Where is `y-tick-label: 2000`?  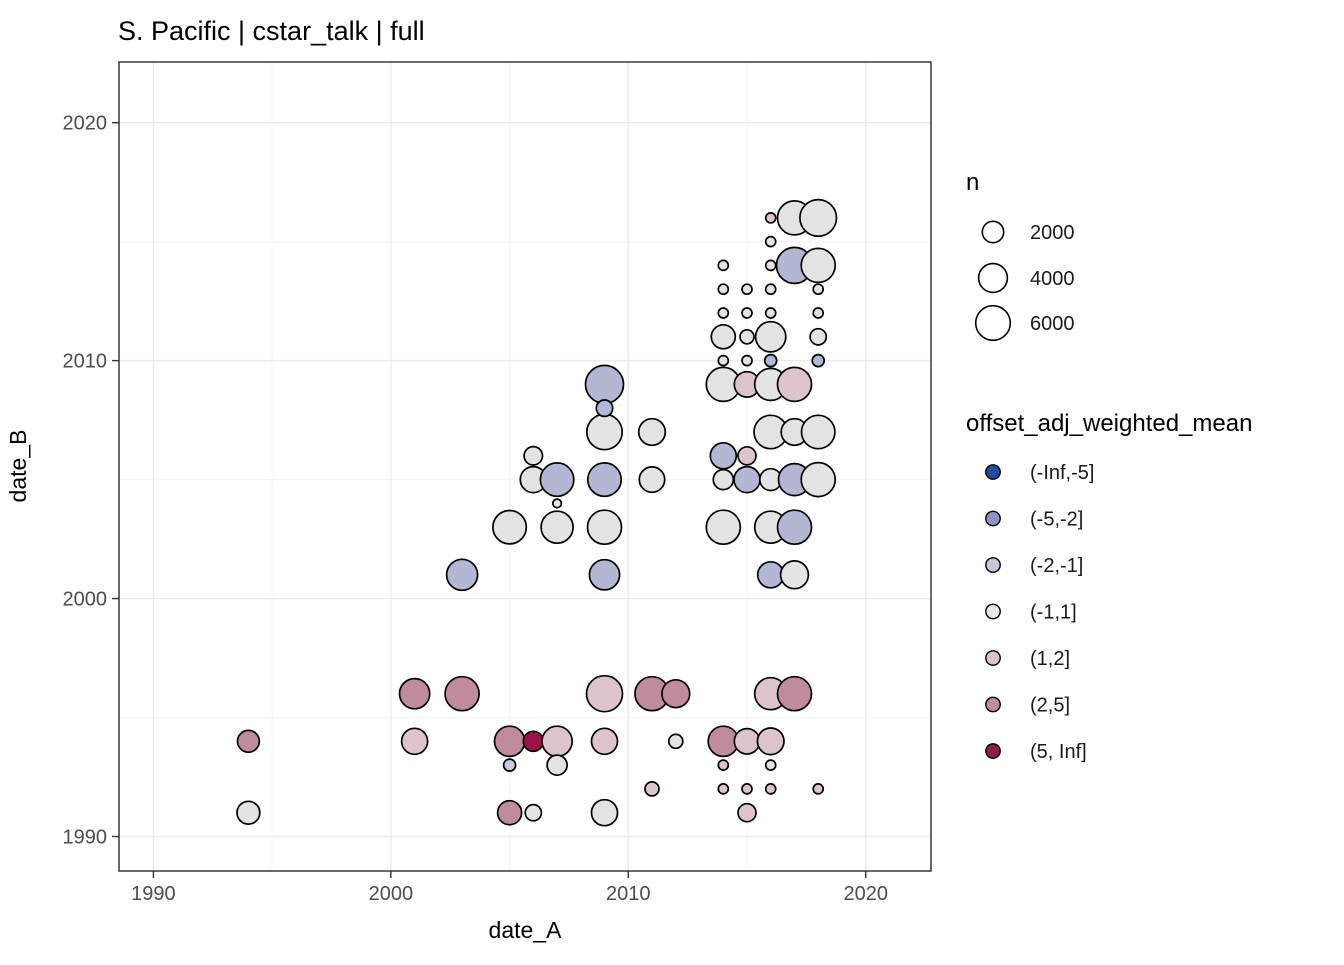 y-tick-label: 2000 is located at coordinates (85, 600).